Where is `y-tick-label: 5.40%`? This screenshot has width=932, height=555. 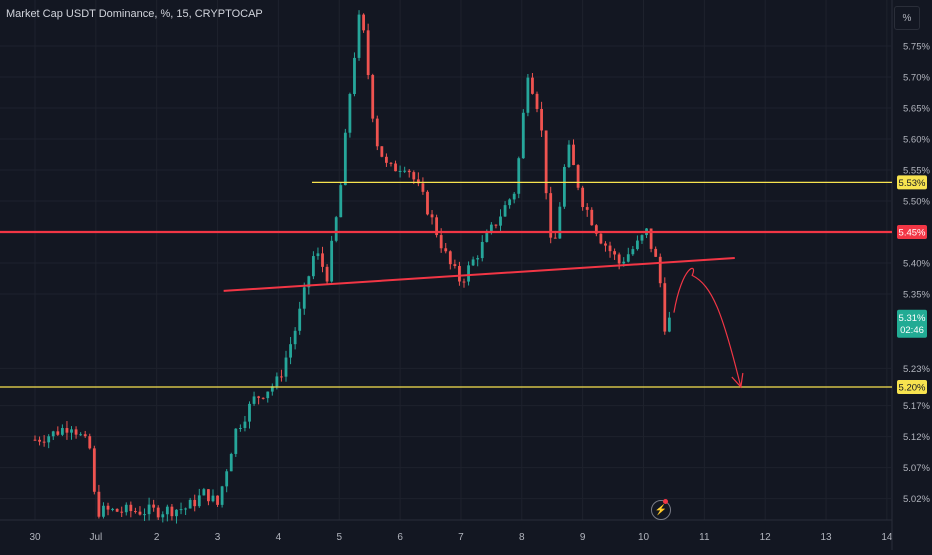 y-tick-label: 5.40% is located at coordinates (916, 264).